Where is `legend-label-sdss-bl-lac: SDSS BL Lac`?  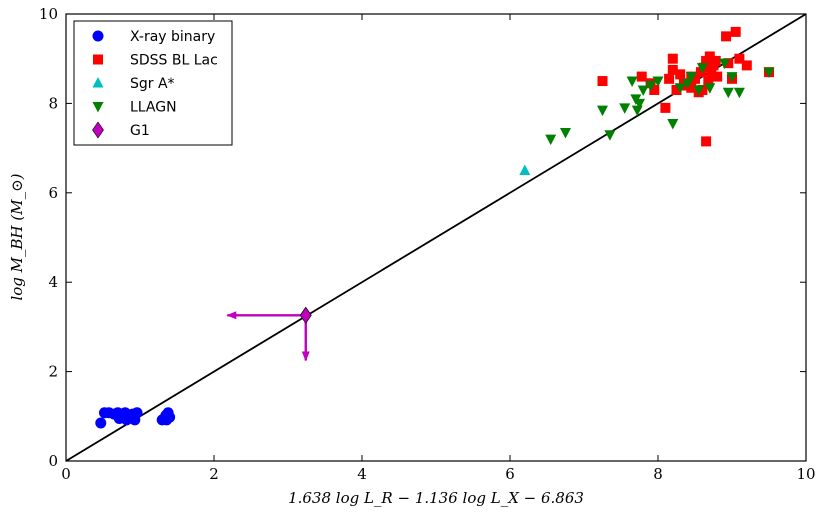 legend-label-sdss-bl-lac: SDSS BL Lac is located at coordinates (174, 61).